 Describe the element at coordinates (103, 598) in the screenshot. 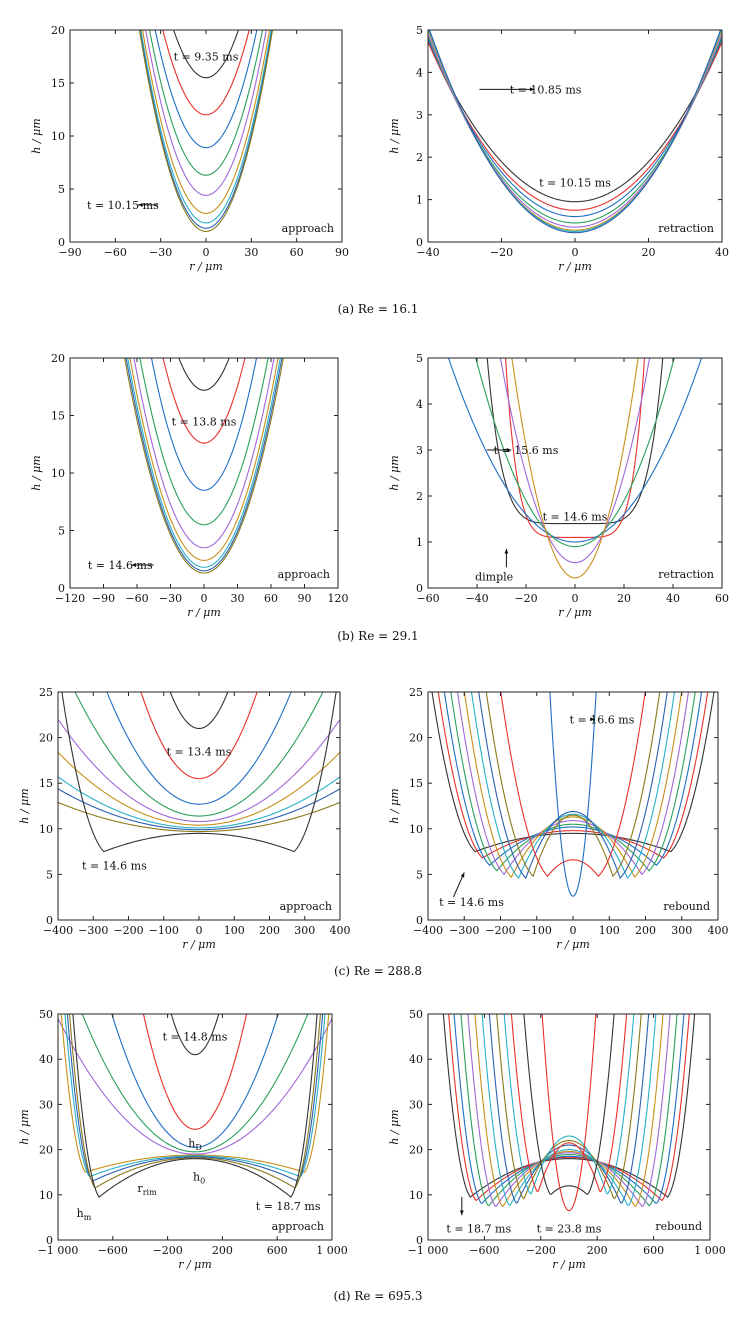

I see `x-tick-label: −90` at that location.